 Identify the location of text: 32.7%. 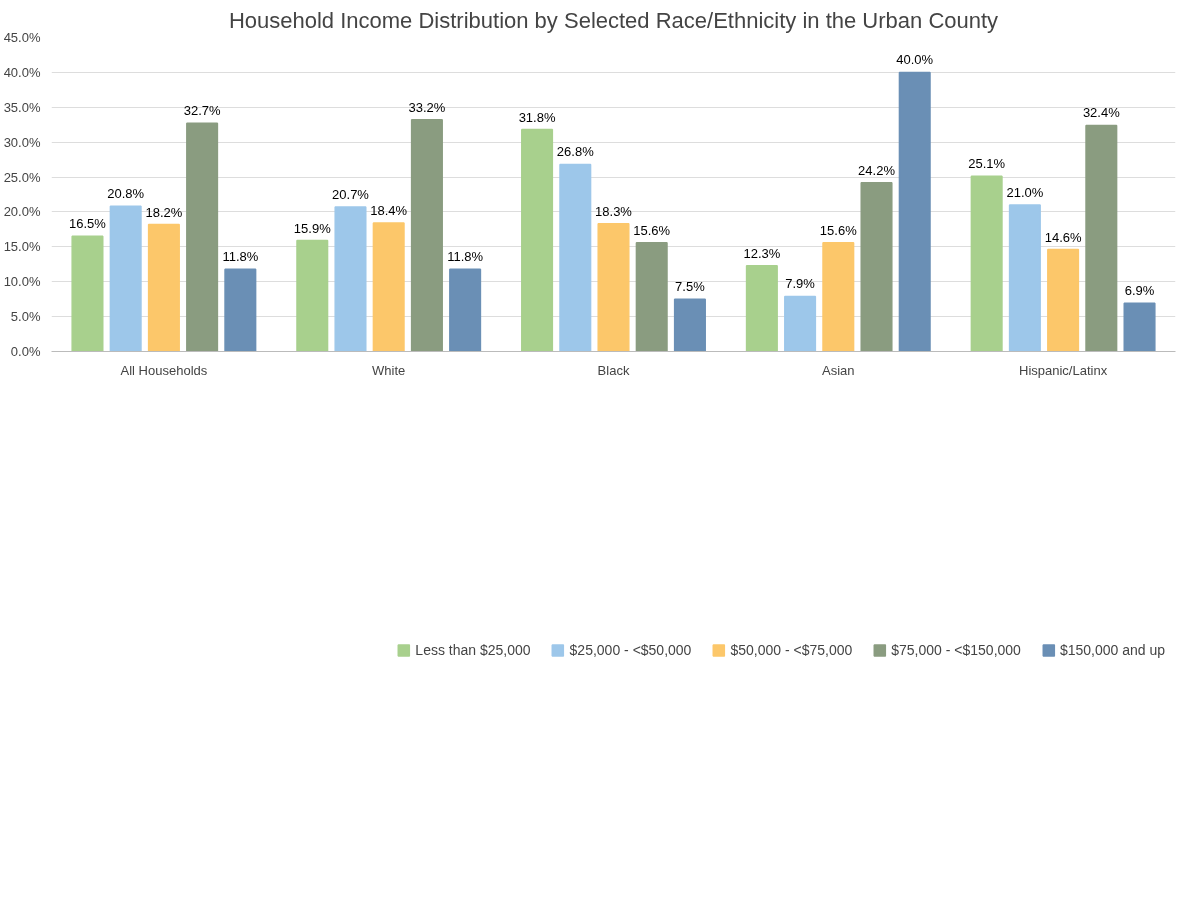
(202, 111).